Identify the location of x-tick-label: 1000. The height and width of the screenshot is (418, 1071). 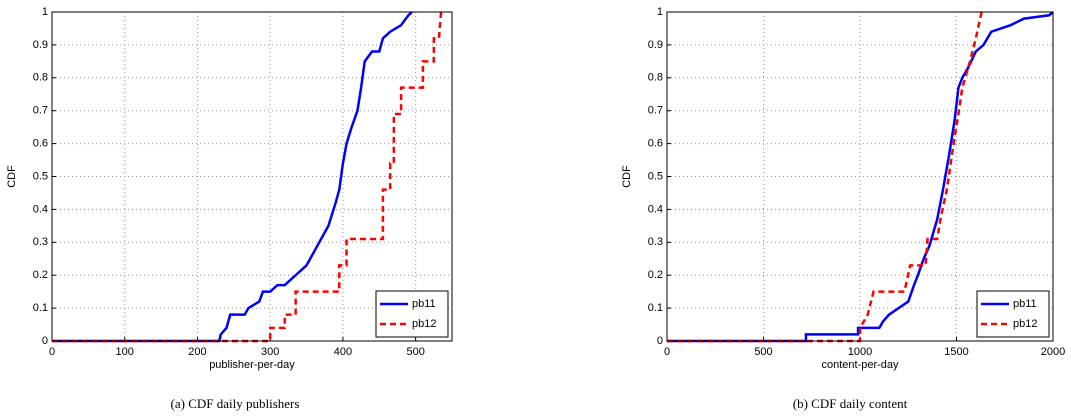
(860, 352).